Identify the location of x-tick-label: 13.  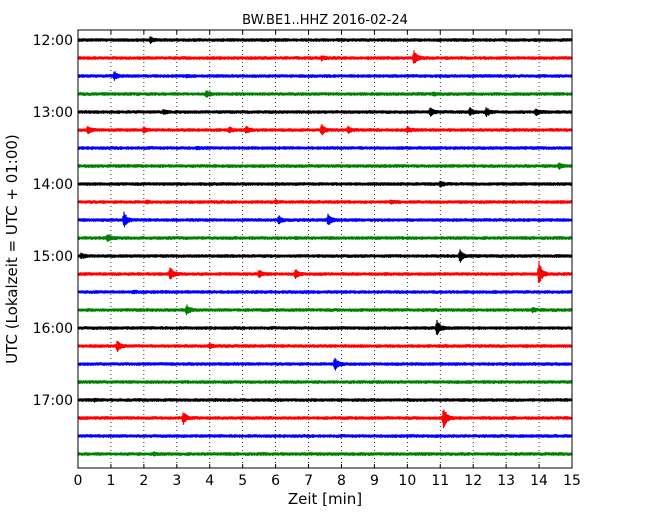
(506, 481).